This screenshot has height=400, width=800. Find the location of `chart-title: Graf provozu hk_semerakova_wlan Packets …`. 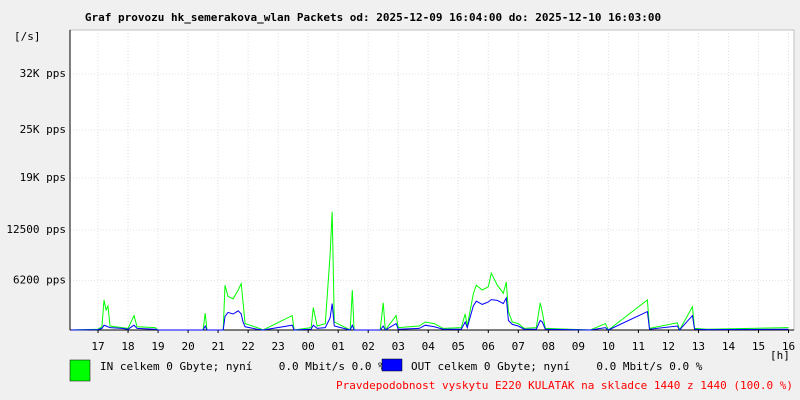

chart-title: Graf provozu hk_semerakova_wlan Packets … is located at coordinates (373, 17).